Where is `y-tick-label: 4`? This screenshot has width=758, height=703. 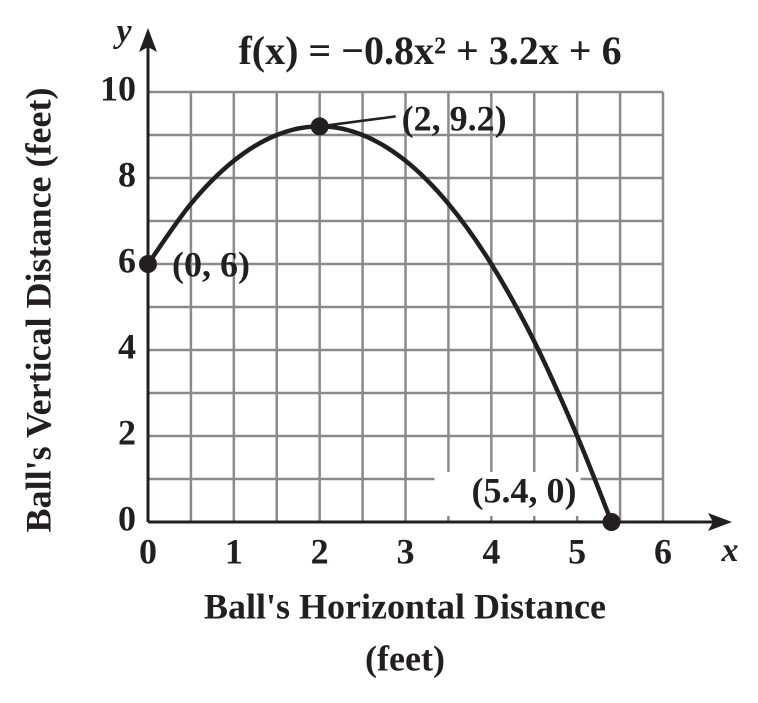
y-tick-label: 4 is located at coordinates (127, 346).